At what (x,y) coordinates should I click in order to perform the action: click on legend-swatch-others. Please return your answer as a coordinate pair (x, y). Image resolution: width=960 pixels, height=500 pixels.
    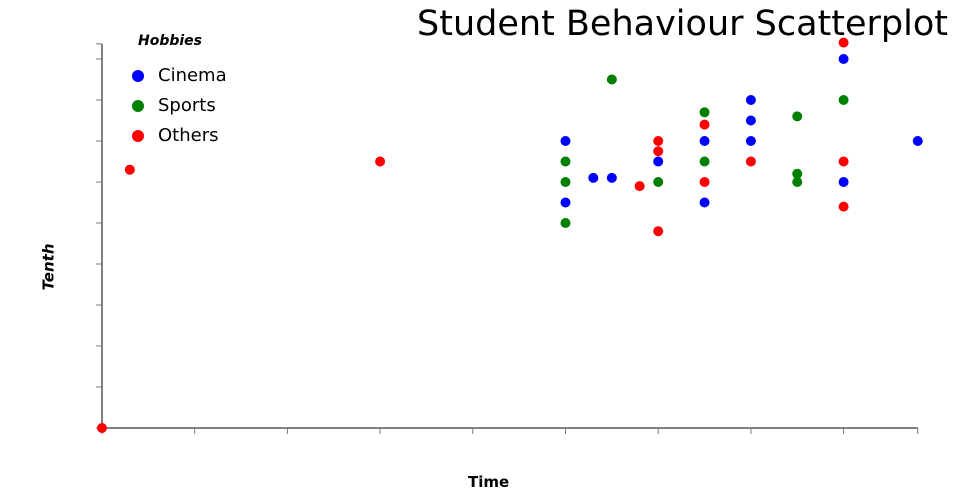
    Looking at the image, I should click on (138, 135).